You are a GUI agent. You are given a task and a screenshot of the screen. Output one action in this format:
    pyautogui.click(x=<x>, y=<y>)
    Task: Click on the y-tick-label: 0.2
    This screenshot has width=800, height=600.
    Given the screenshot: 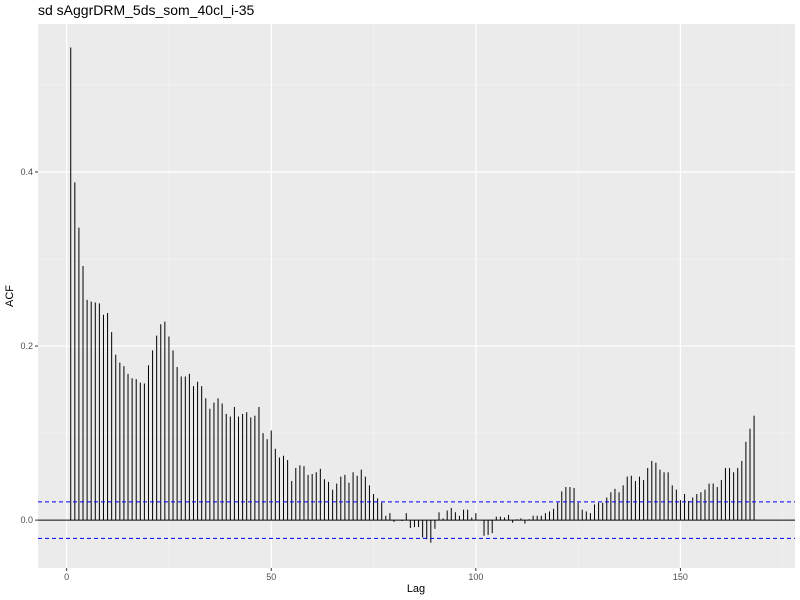 What is the action you would take?
    pyautogui.click(x=26, y=346)
    